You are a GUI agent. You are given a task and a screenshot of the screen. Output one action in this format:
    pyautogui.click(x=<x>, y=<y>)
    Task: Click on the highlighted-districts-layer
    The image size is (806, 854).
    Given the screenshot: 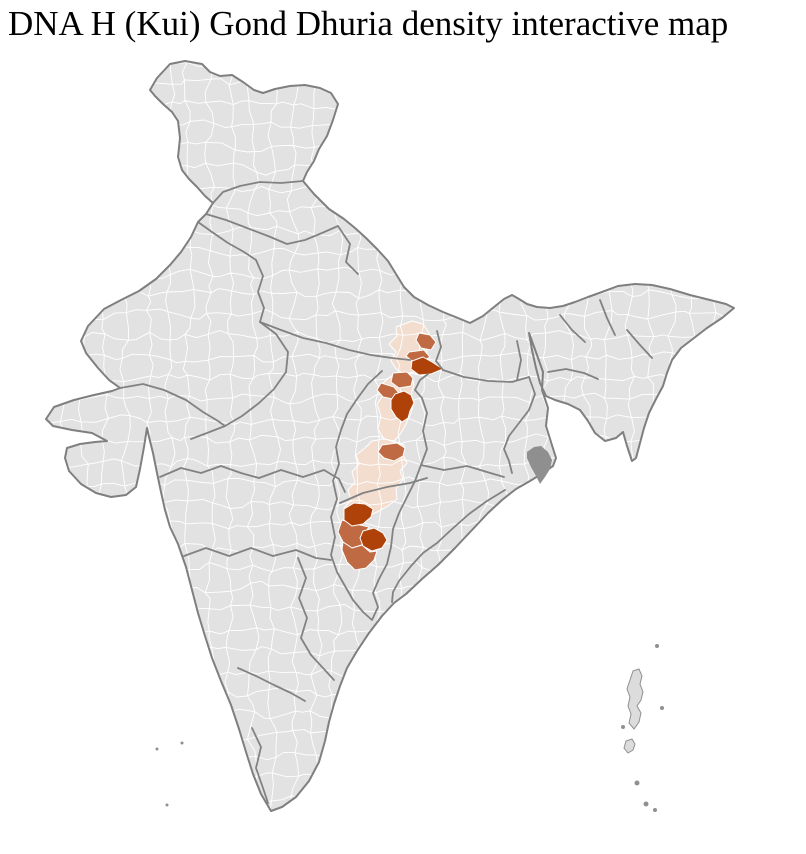 What is the action you would take?
    pyautogui.click(x=390, y=451)
    